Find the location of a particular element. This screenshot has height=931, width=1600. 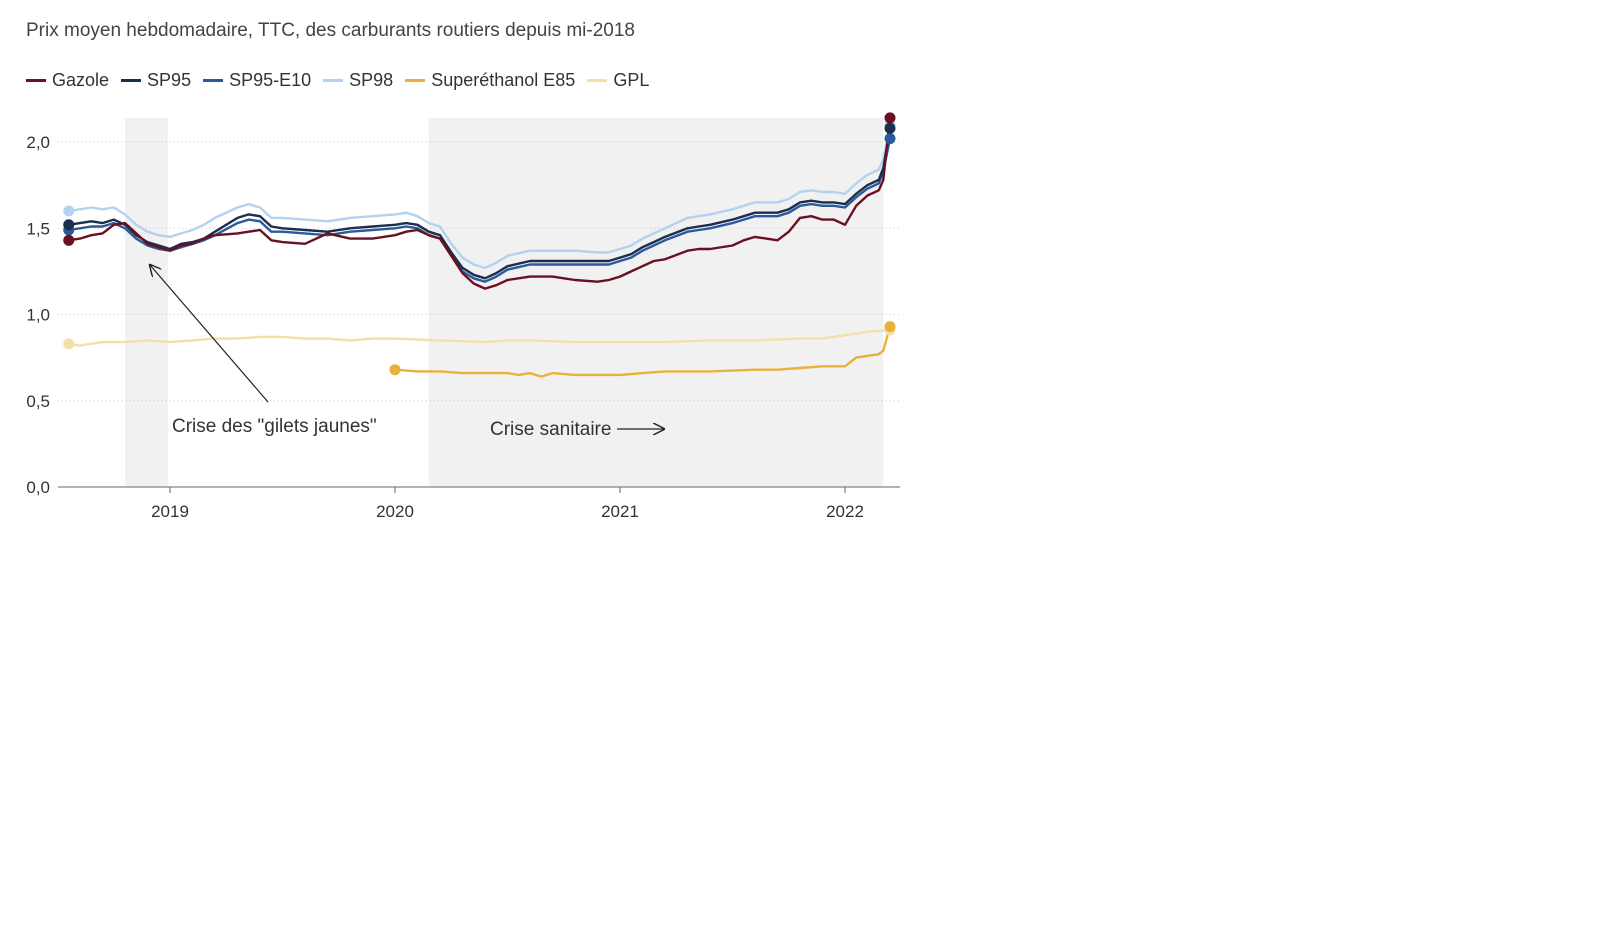

legend-item-e85: Superéthanol E85 is located at coordinates (490, 80).